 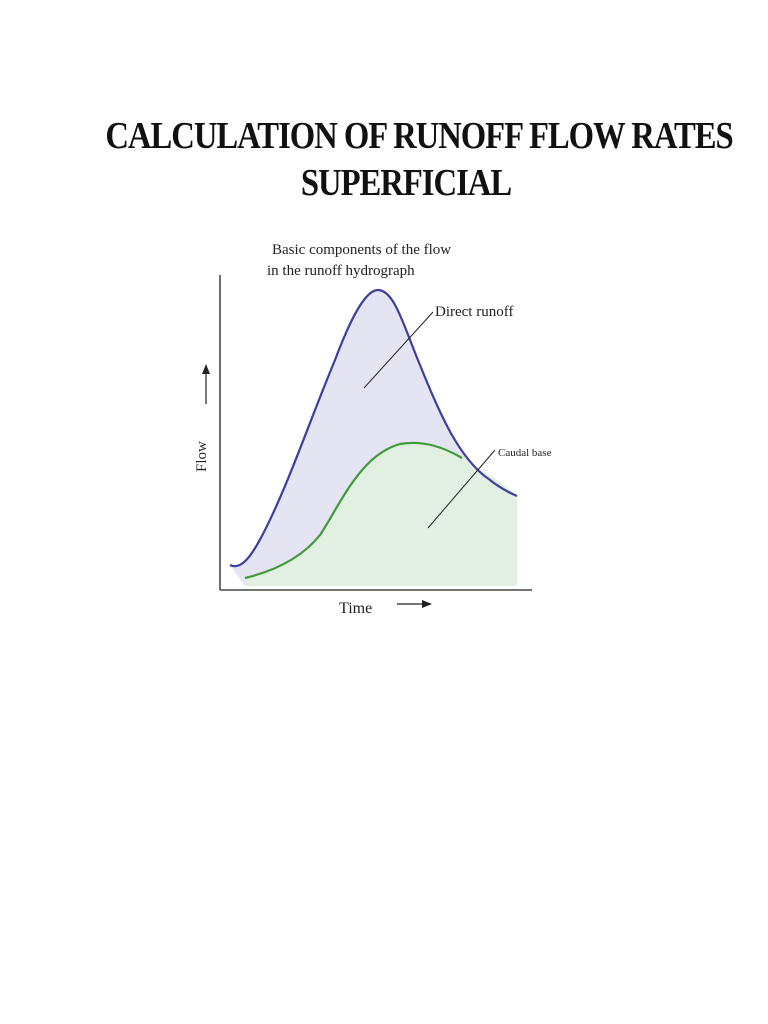 I want to click on direct-runoff-curve, so click(x=373, y=428).